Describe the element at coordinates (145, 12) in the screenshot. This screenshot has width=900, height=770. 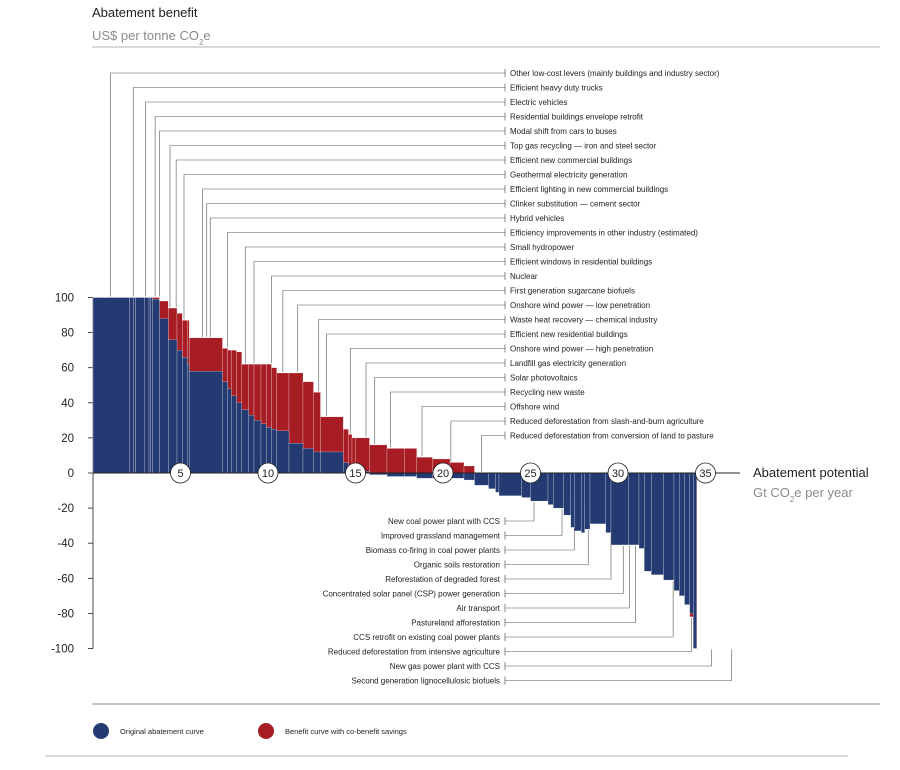
I see `chart-title: Abatement benefit` at that location.